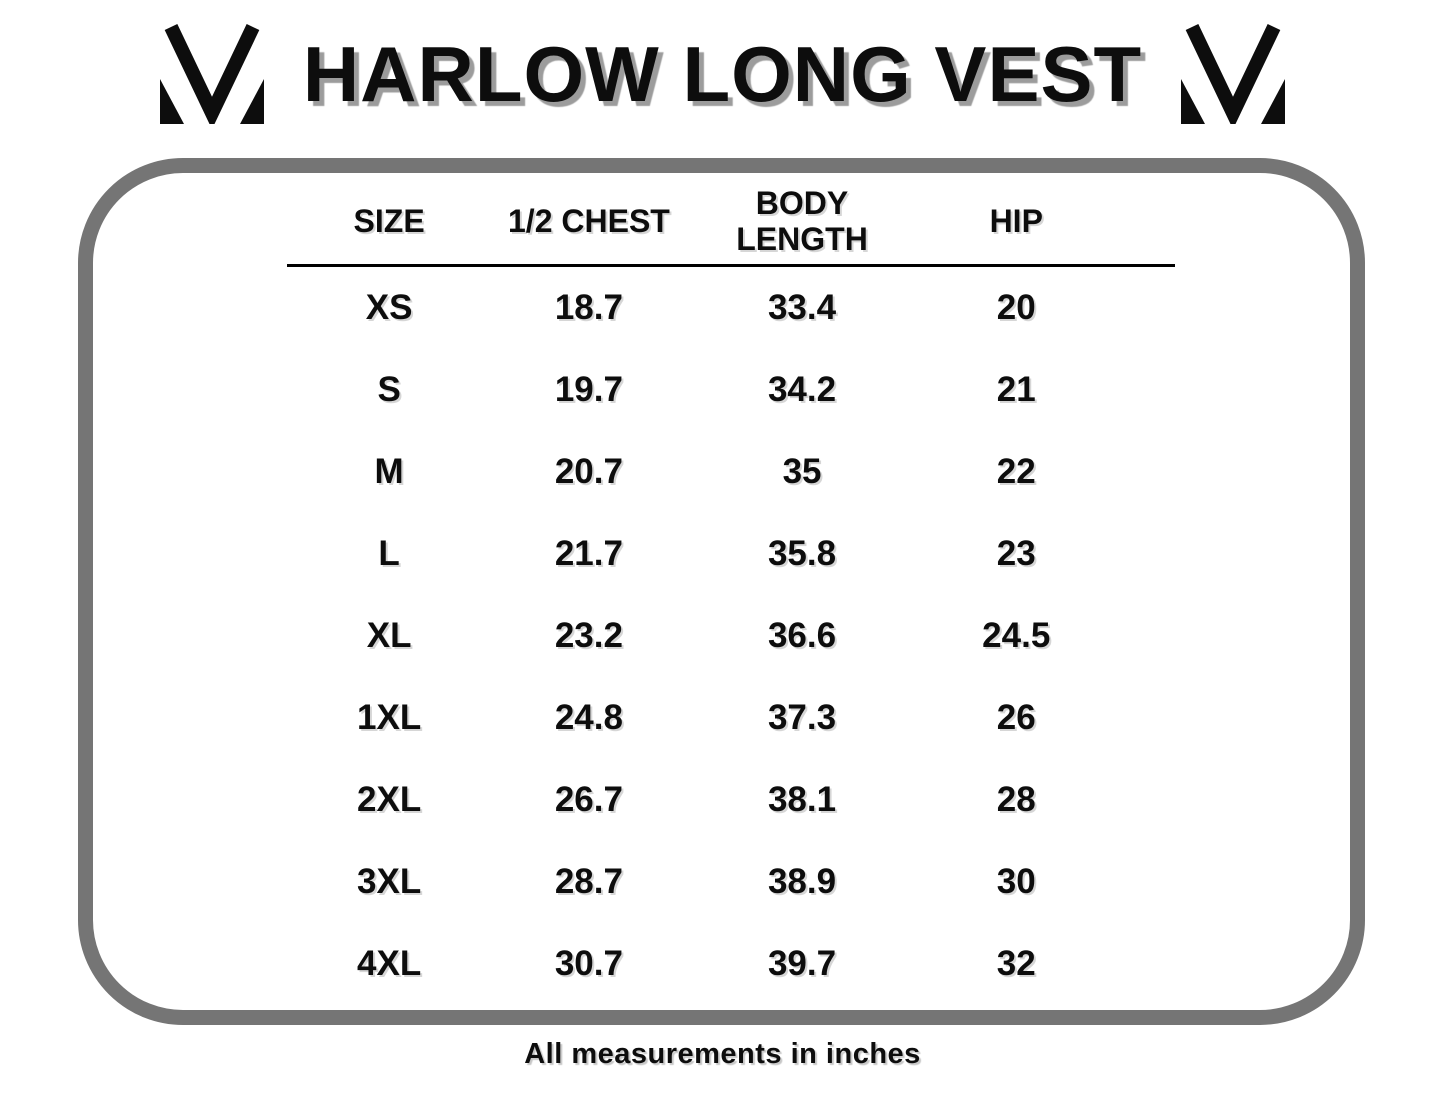 The image size is (1445, 1116). What do you see at coordinates (1016, 471) in the screenshot?
I see `hip-value: 22` at bounding box center [1016, 471].